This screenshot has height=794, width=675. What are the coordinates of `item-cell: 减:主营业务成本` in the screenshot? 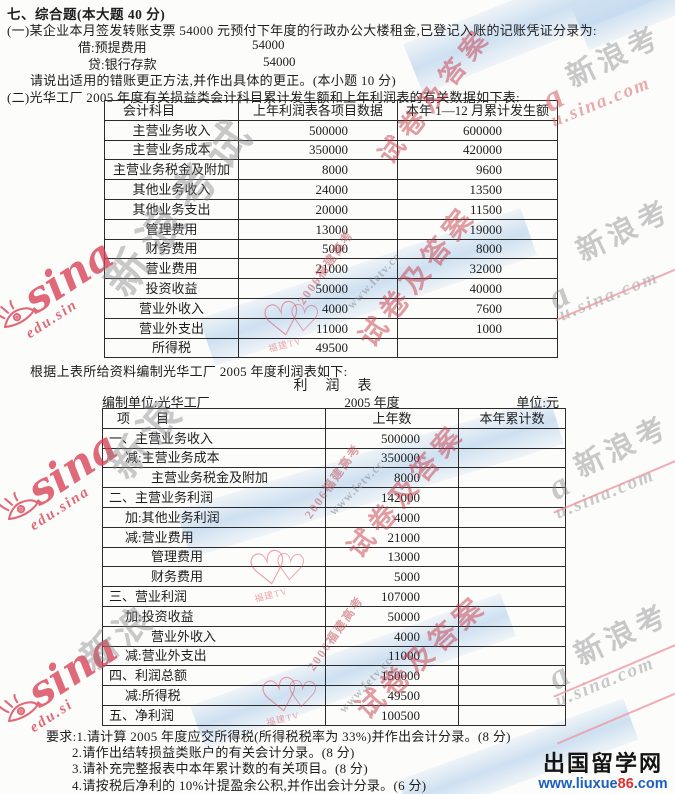 It's located at (214, 458).